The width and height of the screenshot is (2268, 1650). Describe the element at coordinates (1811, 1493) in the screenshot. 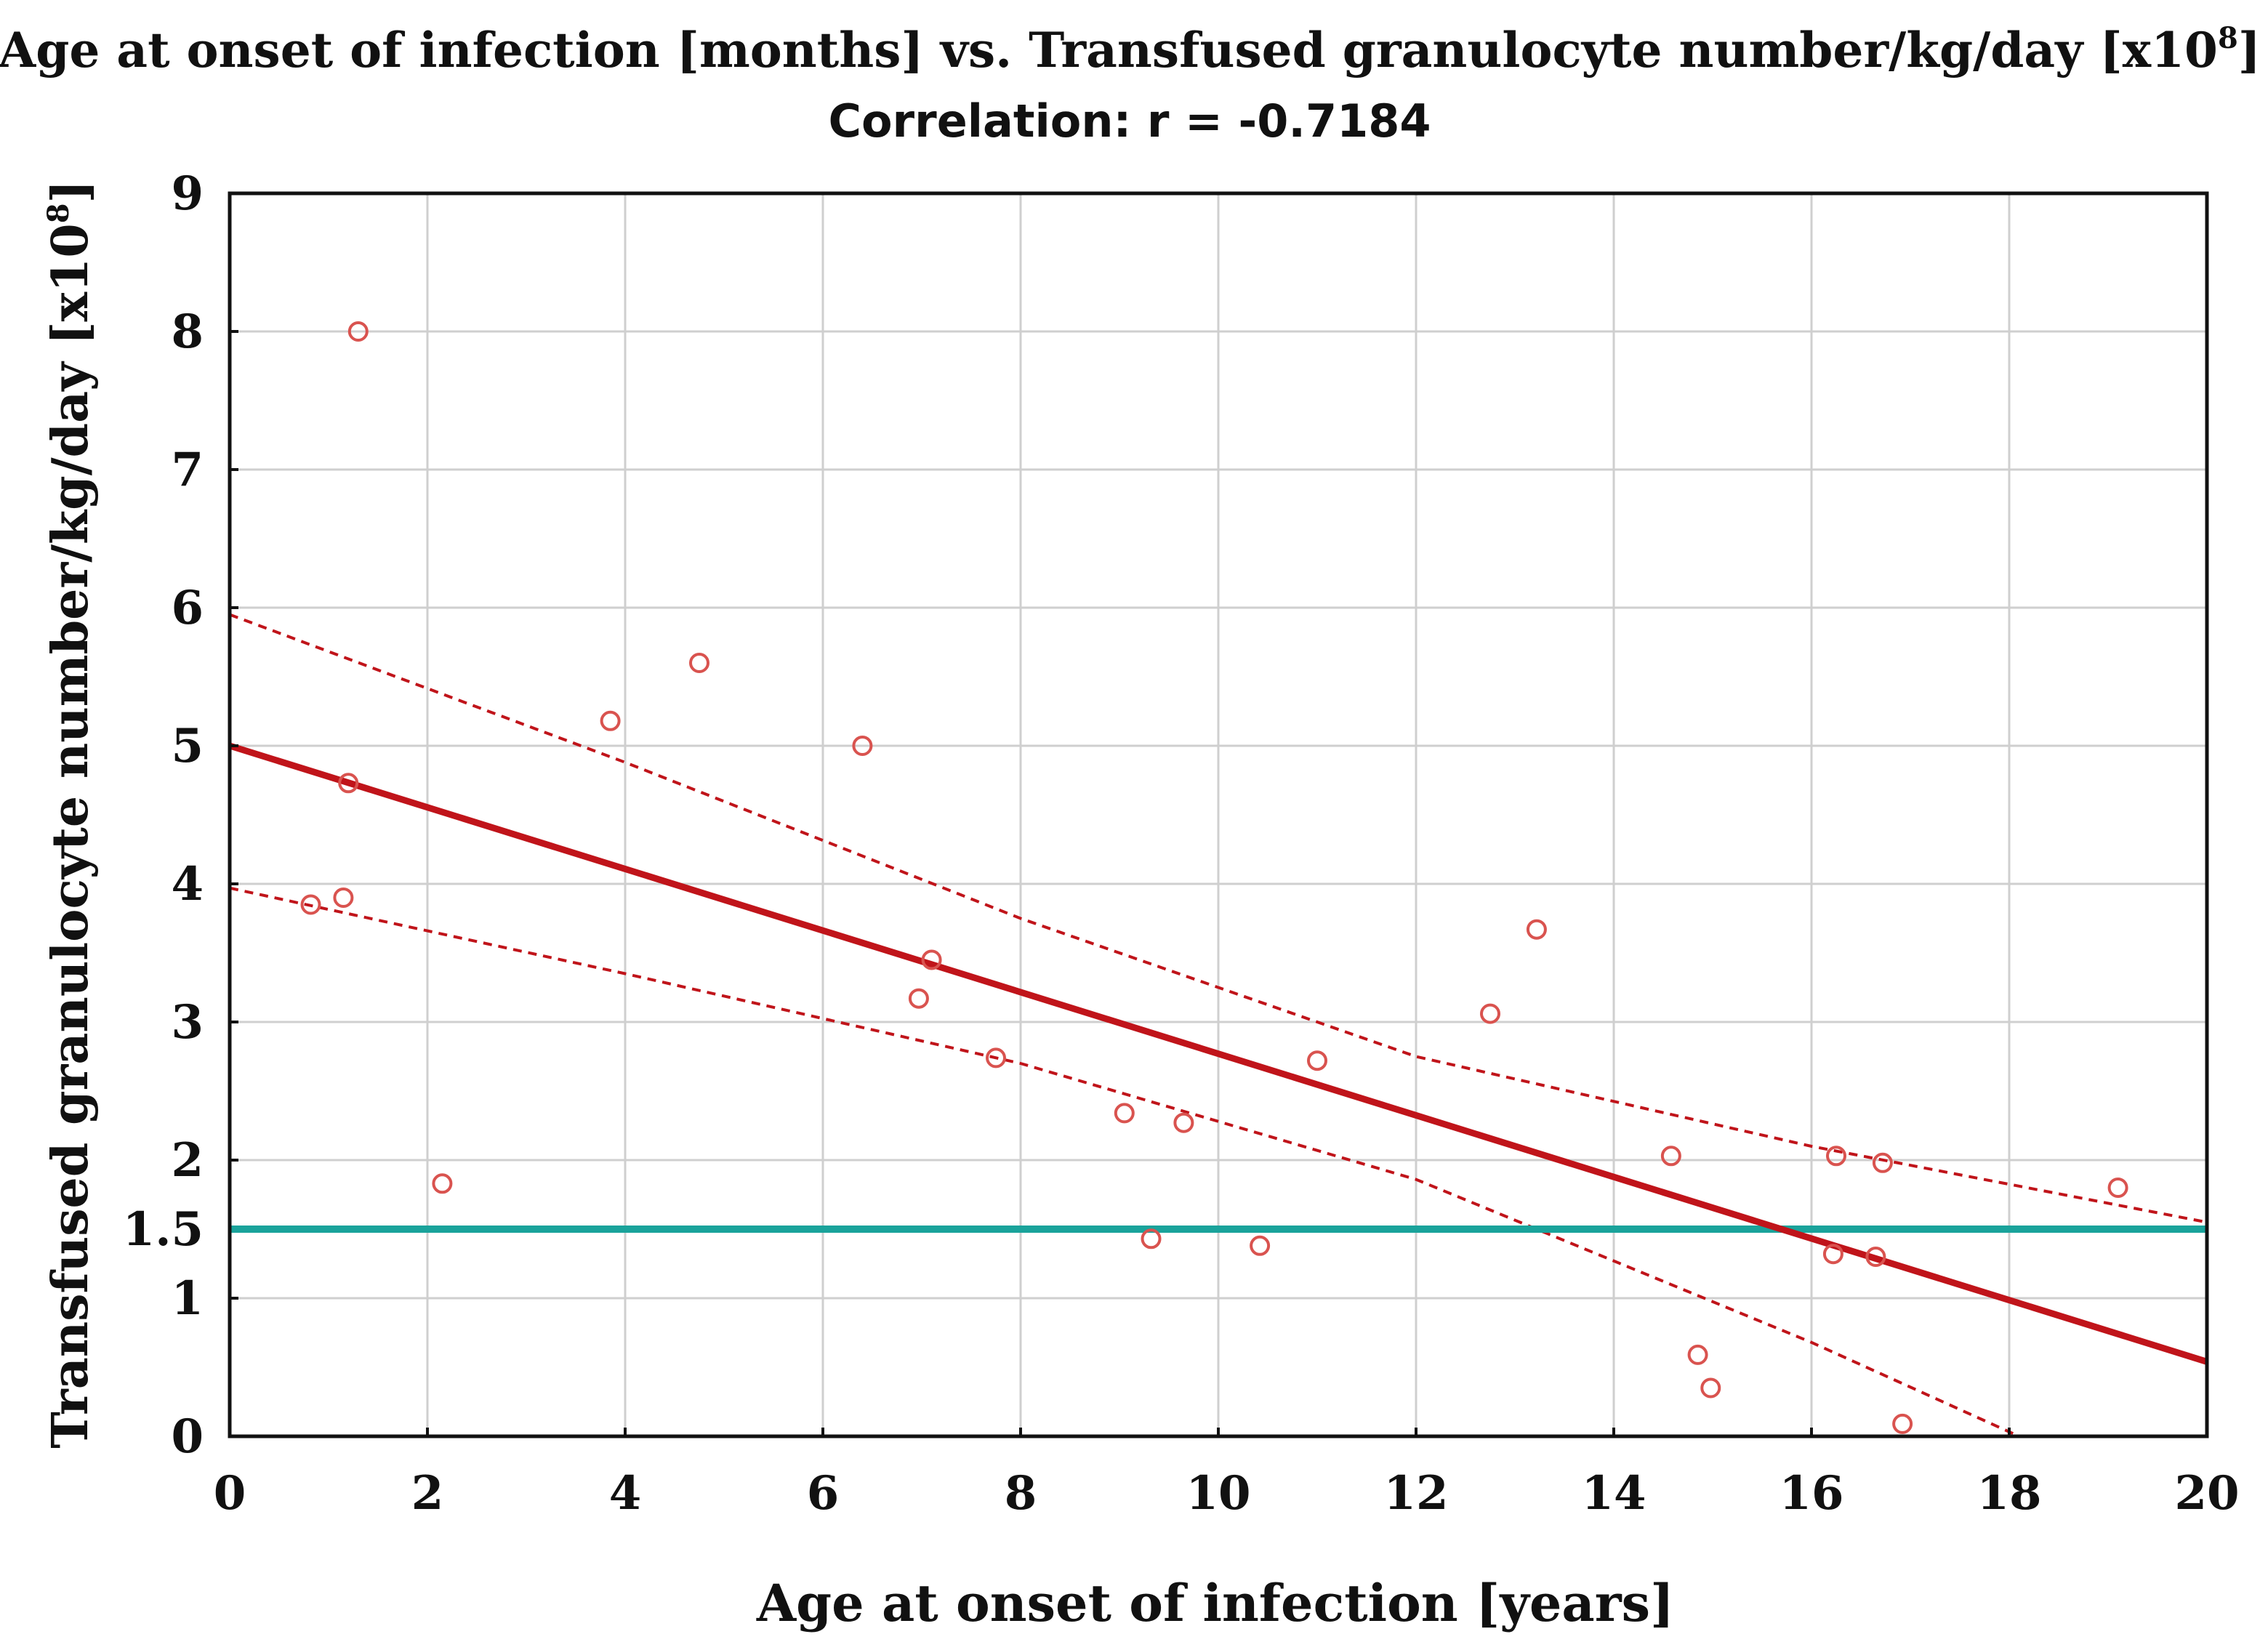

I see `x-tick-label: 16` at that location.